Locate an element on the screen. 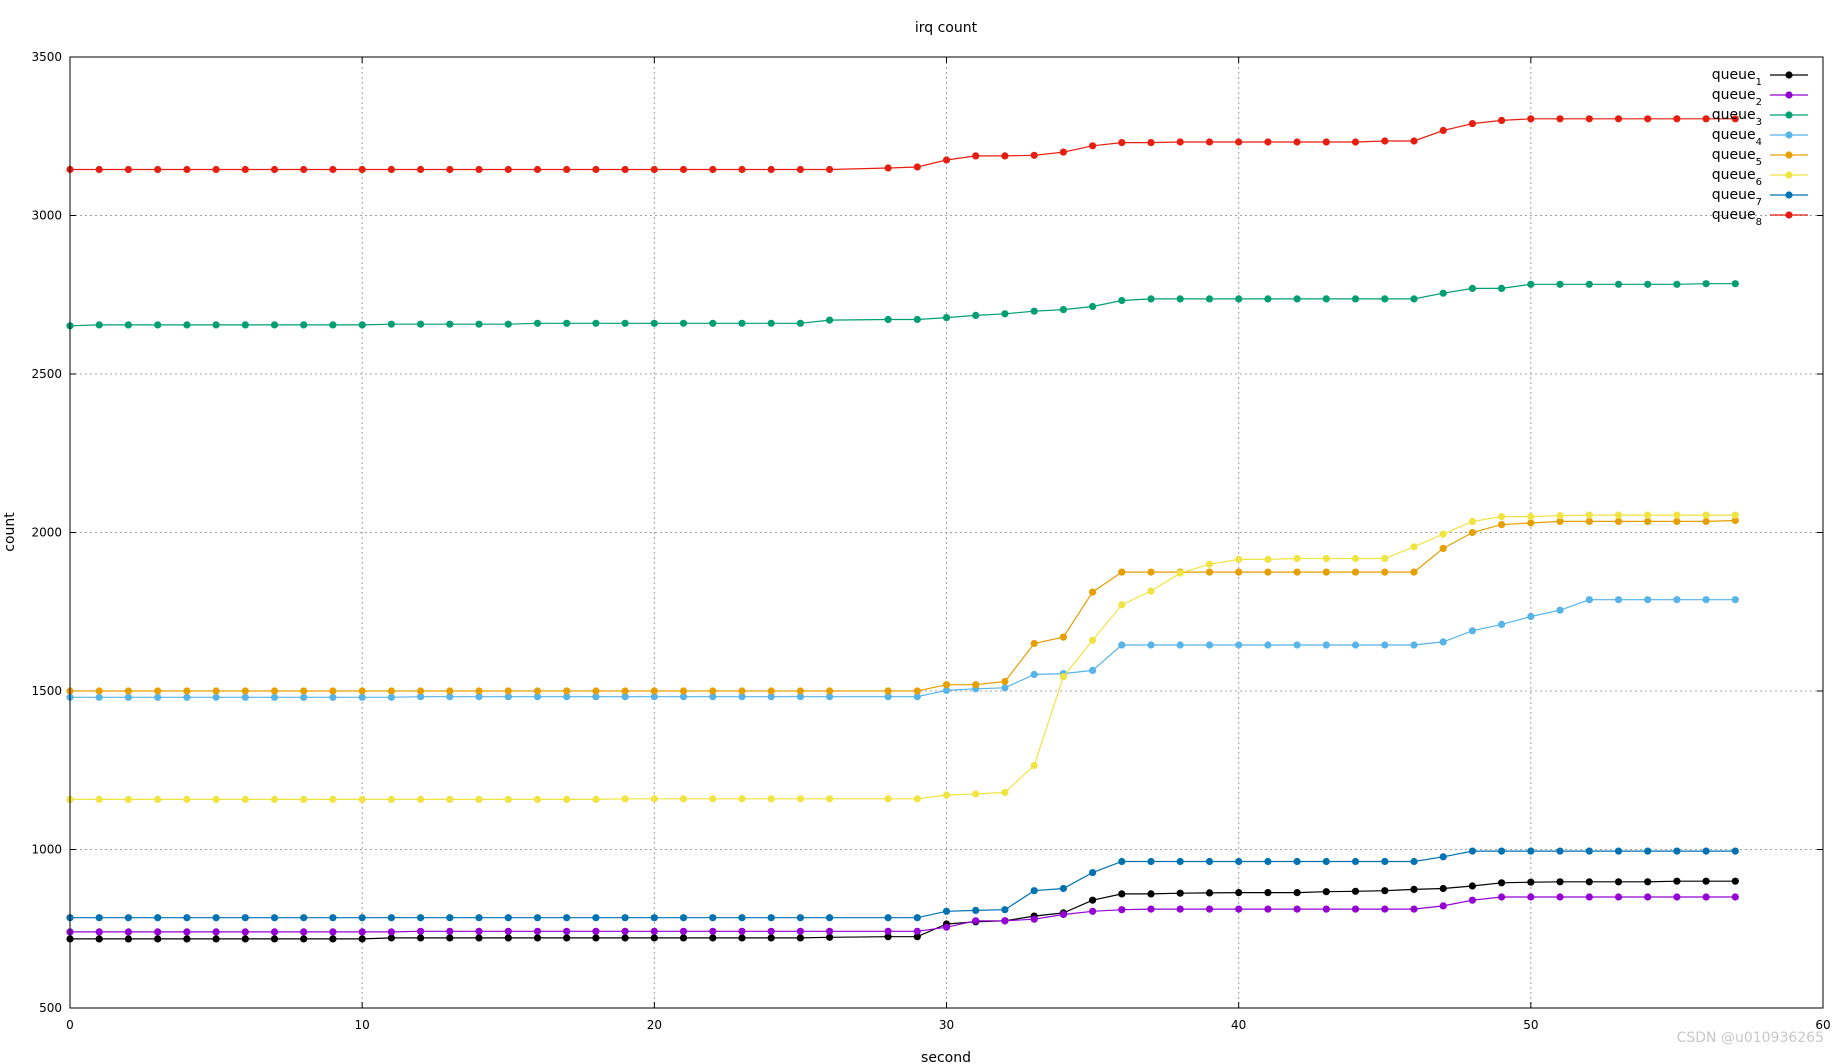  legend-label: queue8 is located at coordinates (1737, 217).